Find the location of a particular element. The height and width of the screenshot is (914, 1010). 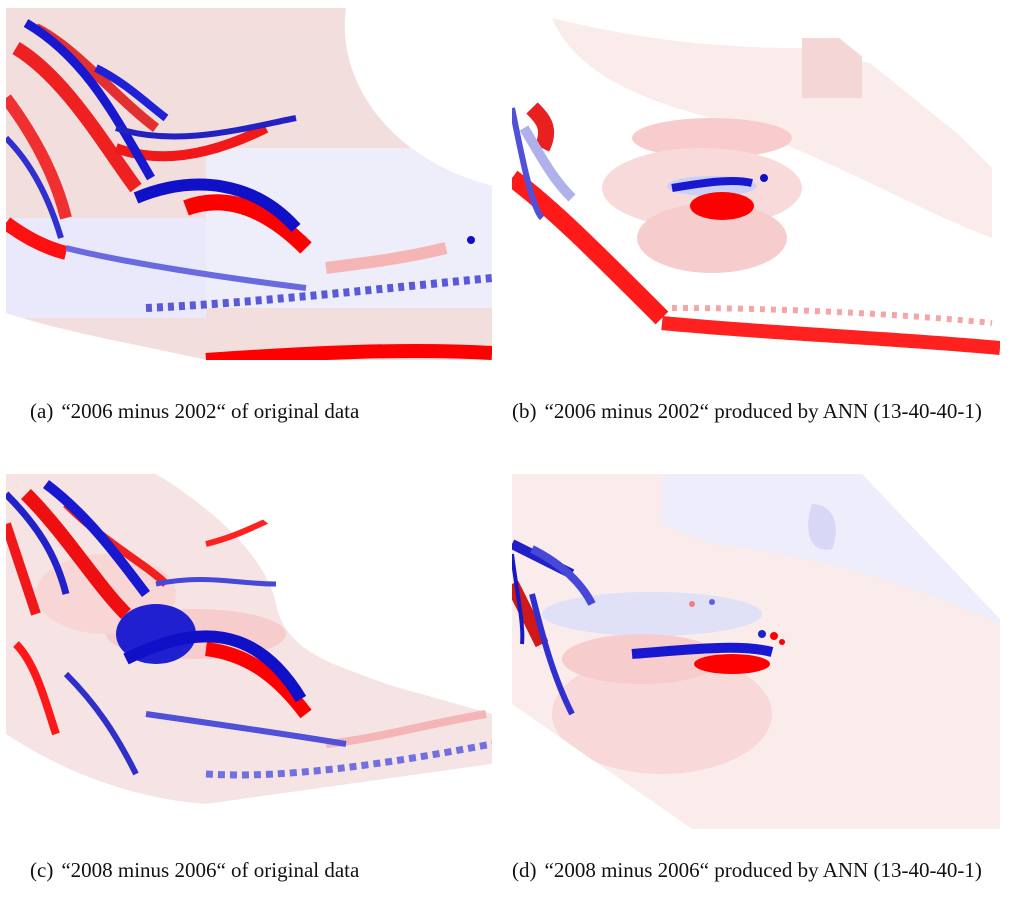

caption-c-label: (c) is located at coordinates (42, 870).